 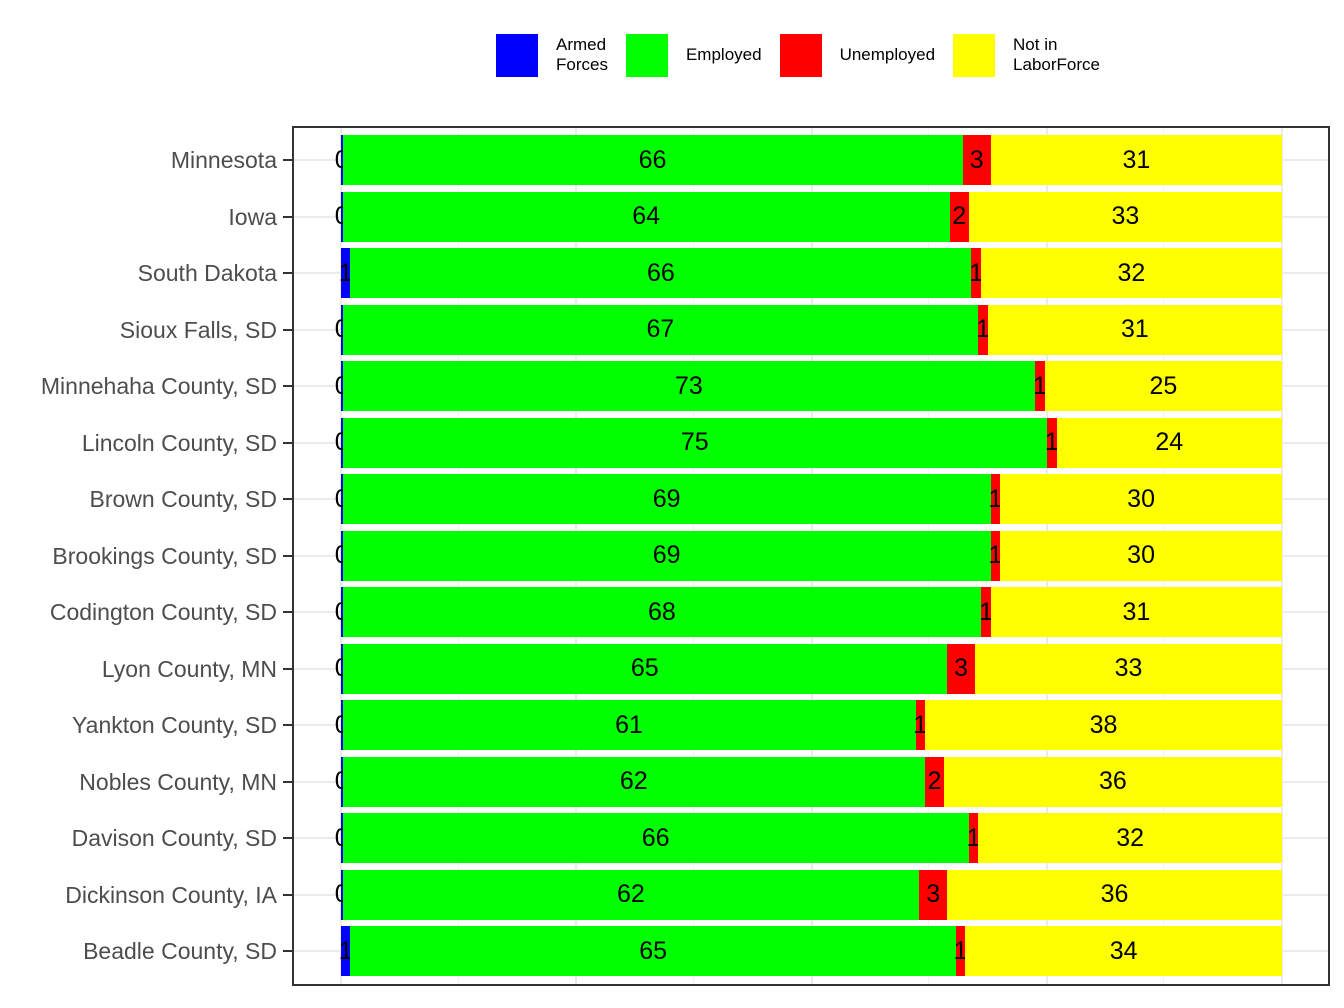 I want to click on bar-row: 067131, so click(x=808, y=329).